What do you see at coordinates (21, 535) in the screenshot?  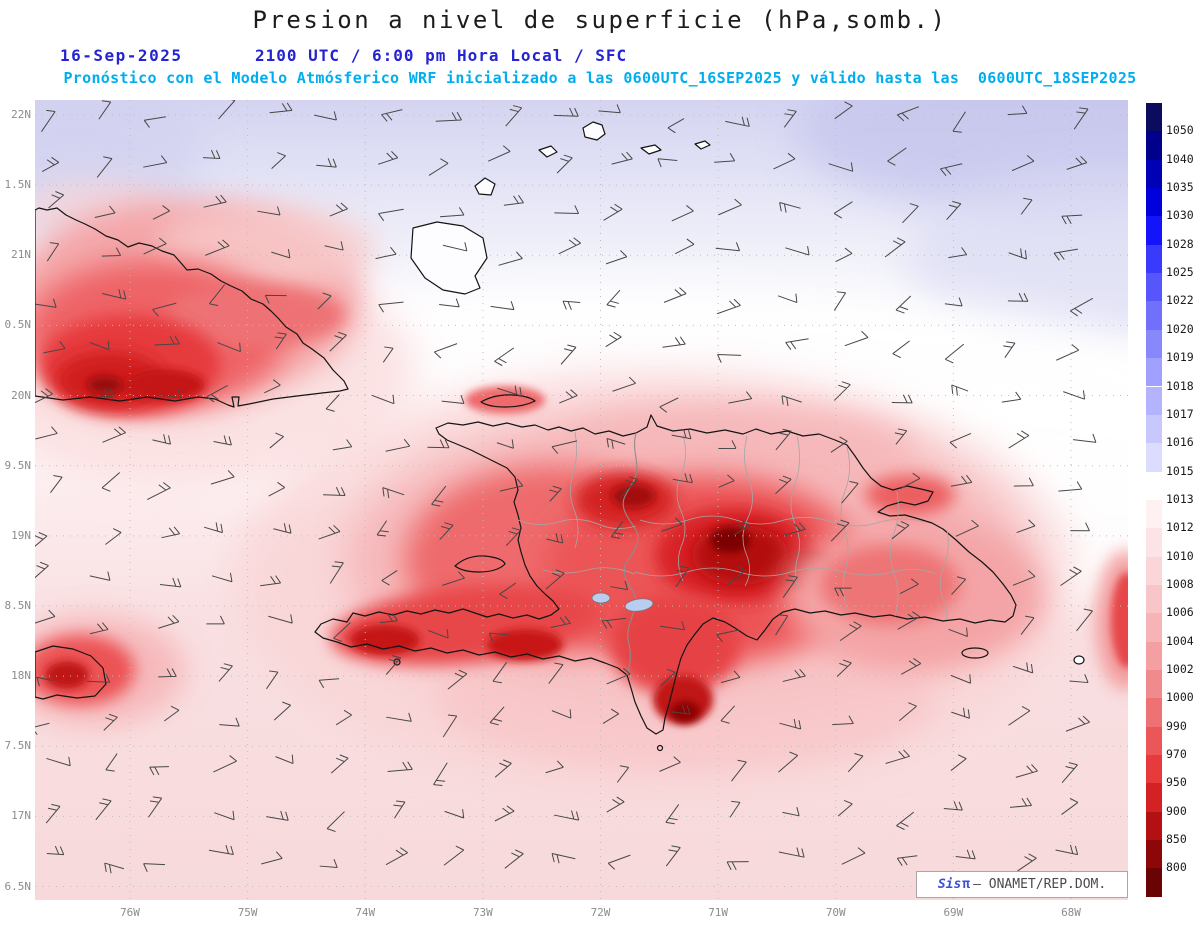 I see `lat-tick-label: 19N` at bounding box center [21, 535].